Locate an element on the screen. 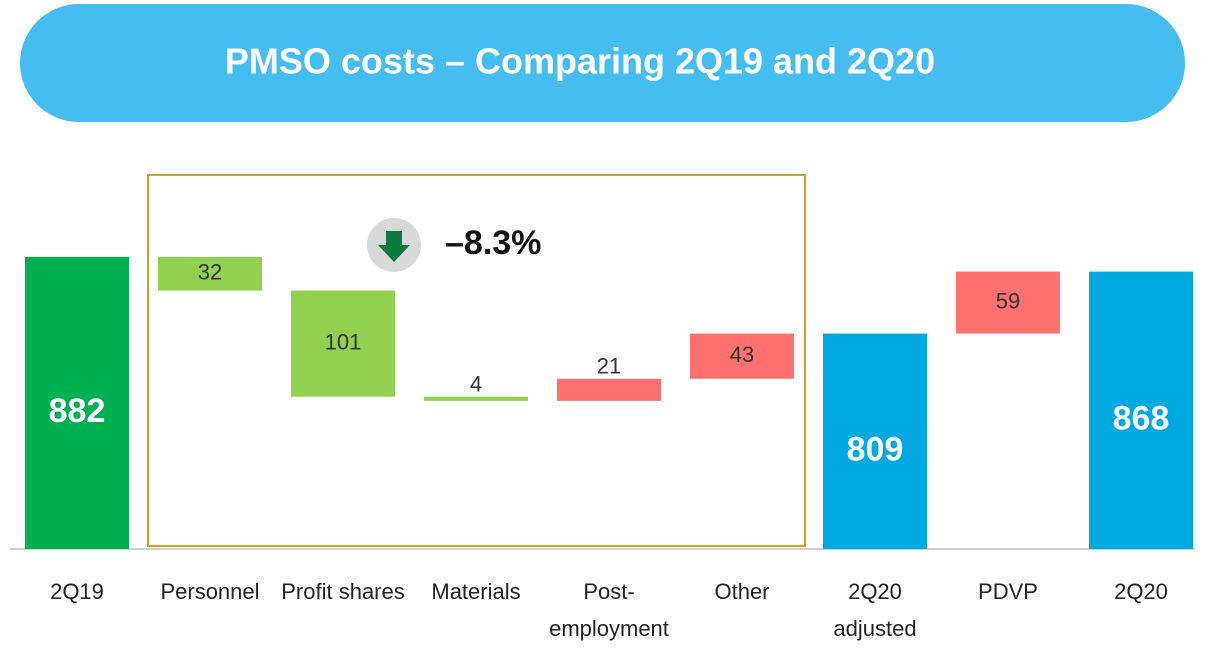 The image size is (1205, 648). value-label: 59 is located at coordinates (1008, 300).